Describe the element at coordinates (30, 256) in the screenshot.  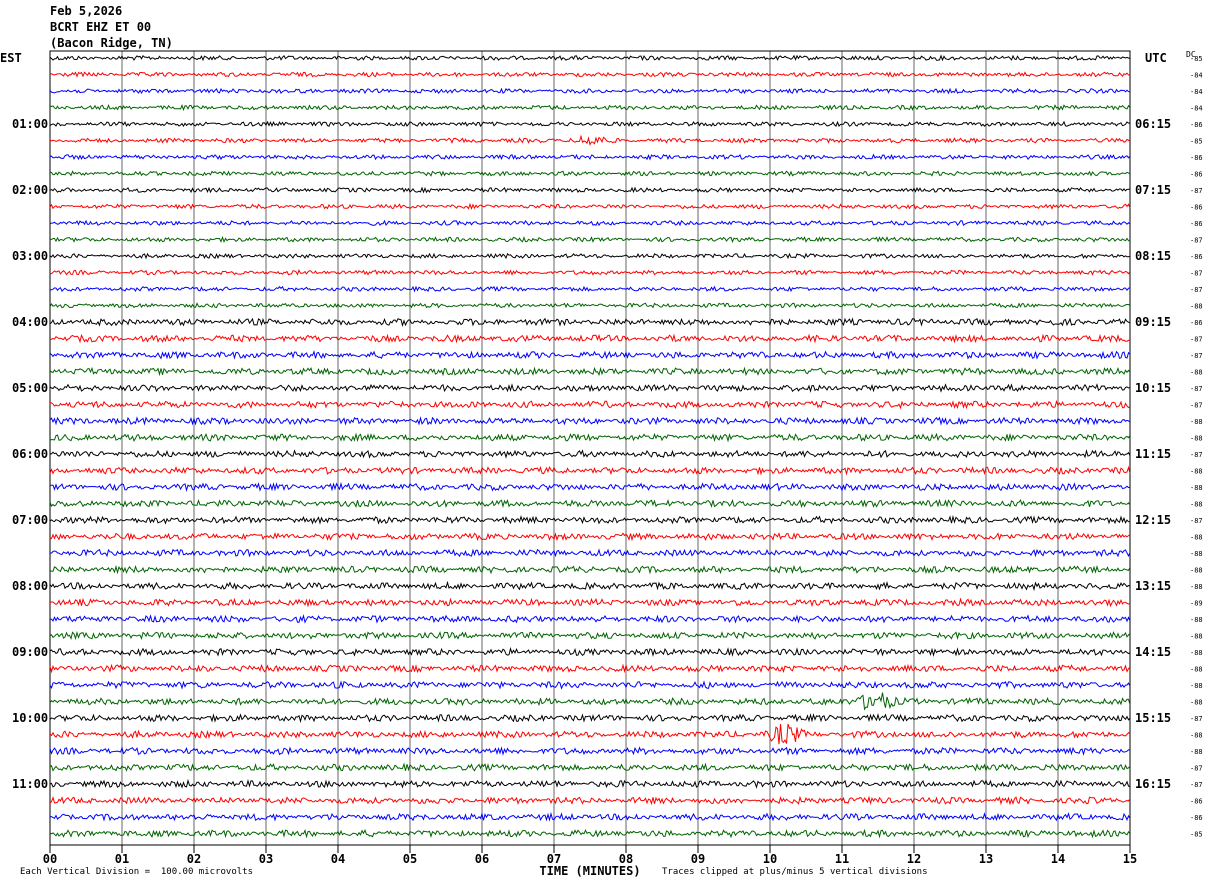
I see `est-time-label: 03:00` at that location.